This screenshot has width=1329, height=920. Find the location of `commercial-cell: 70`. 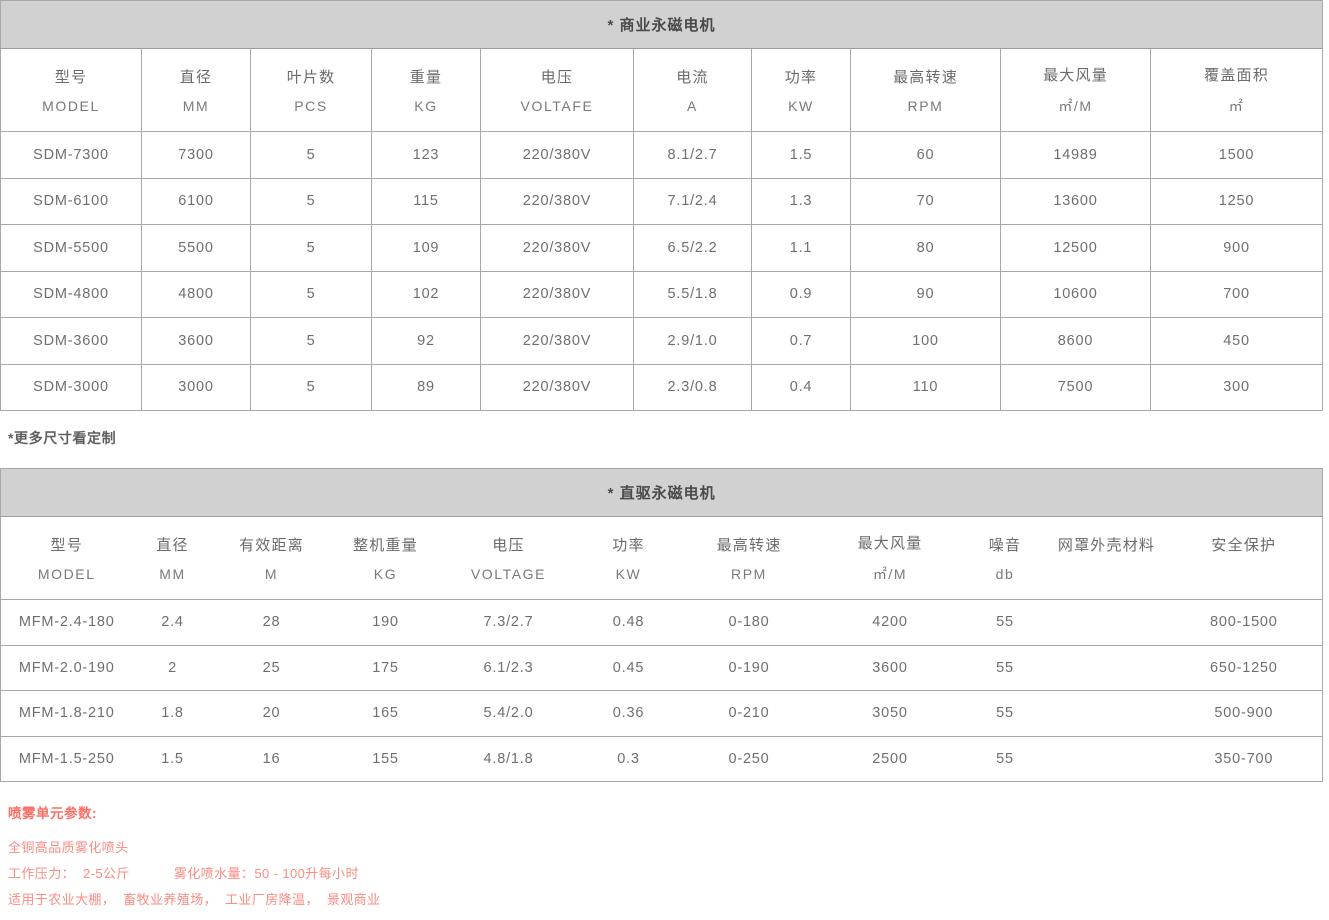

commercial-cell: 70 is located at coordinates (925, 201).